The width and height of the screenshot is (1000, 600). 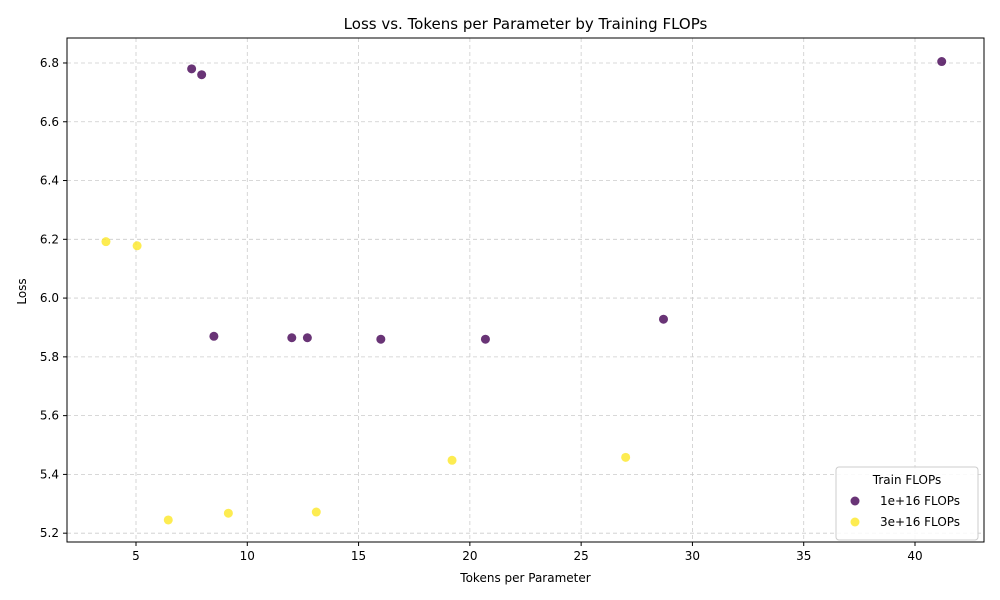 What do you see at coordinates (920, 501) in the screenshot?
I see `legend-label-1e16: 1e+16 FLOPs` at bounding box center [920, 501].